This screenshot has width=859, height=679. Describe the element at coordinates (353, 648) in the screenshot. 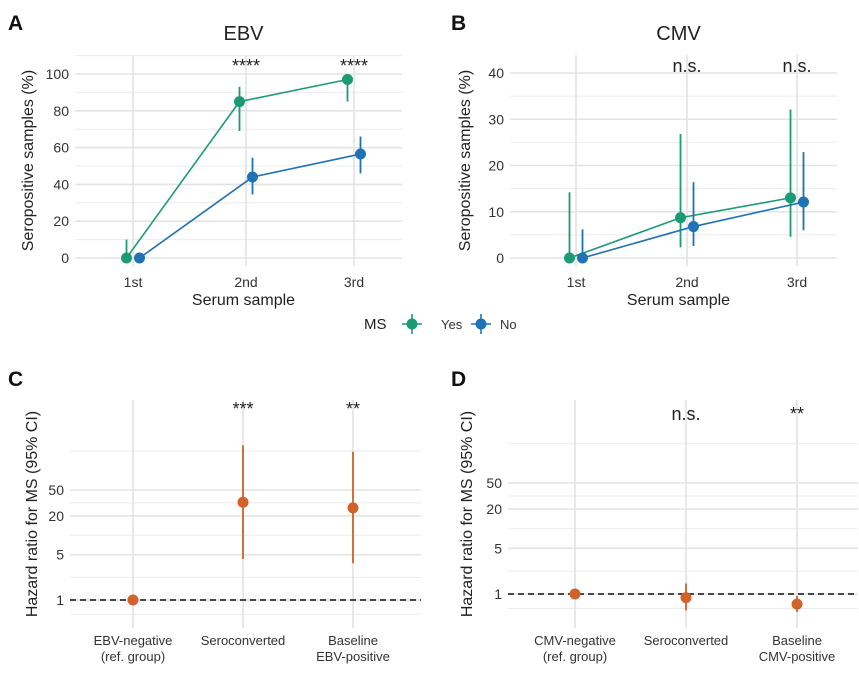

I see `x-tick-label: Baseline EBV-positive` at that location.